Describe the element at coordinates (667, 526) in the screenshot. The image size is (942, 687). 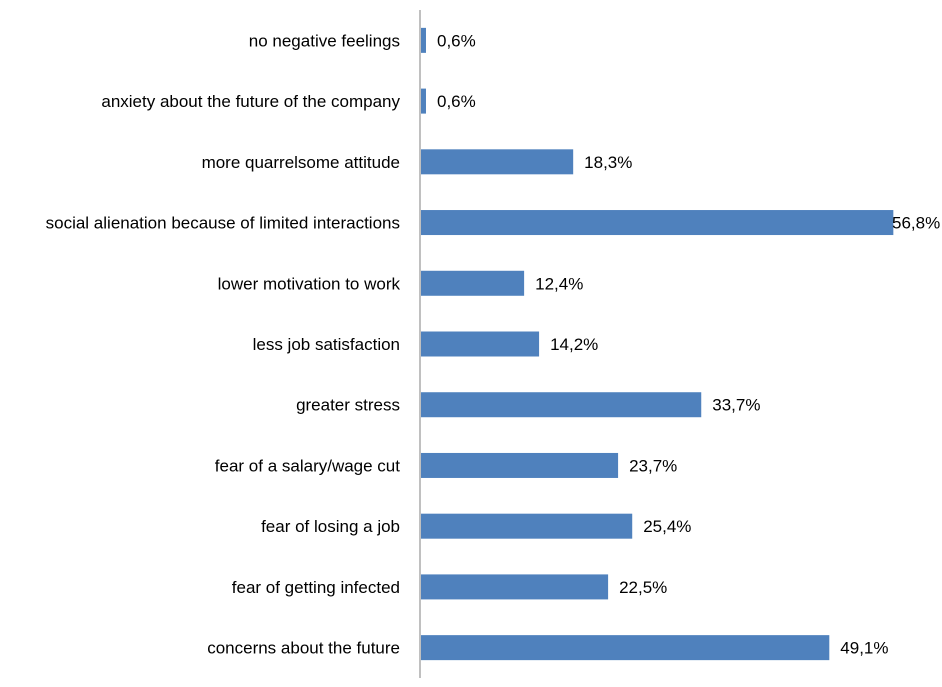
I see `value-label-8: 25,4%` at that location.